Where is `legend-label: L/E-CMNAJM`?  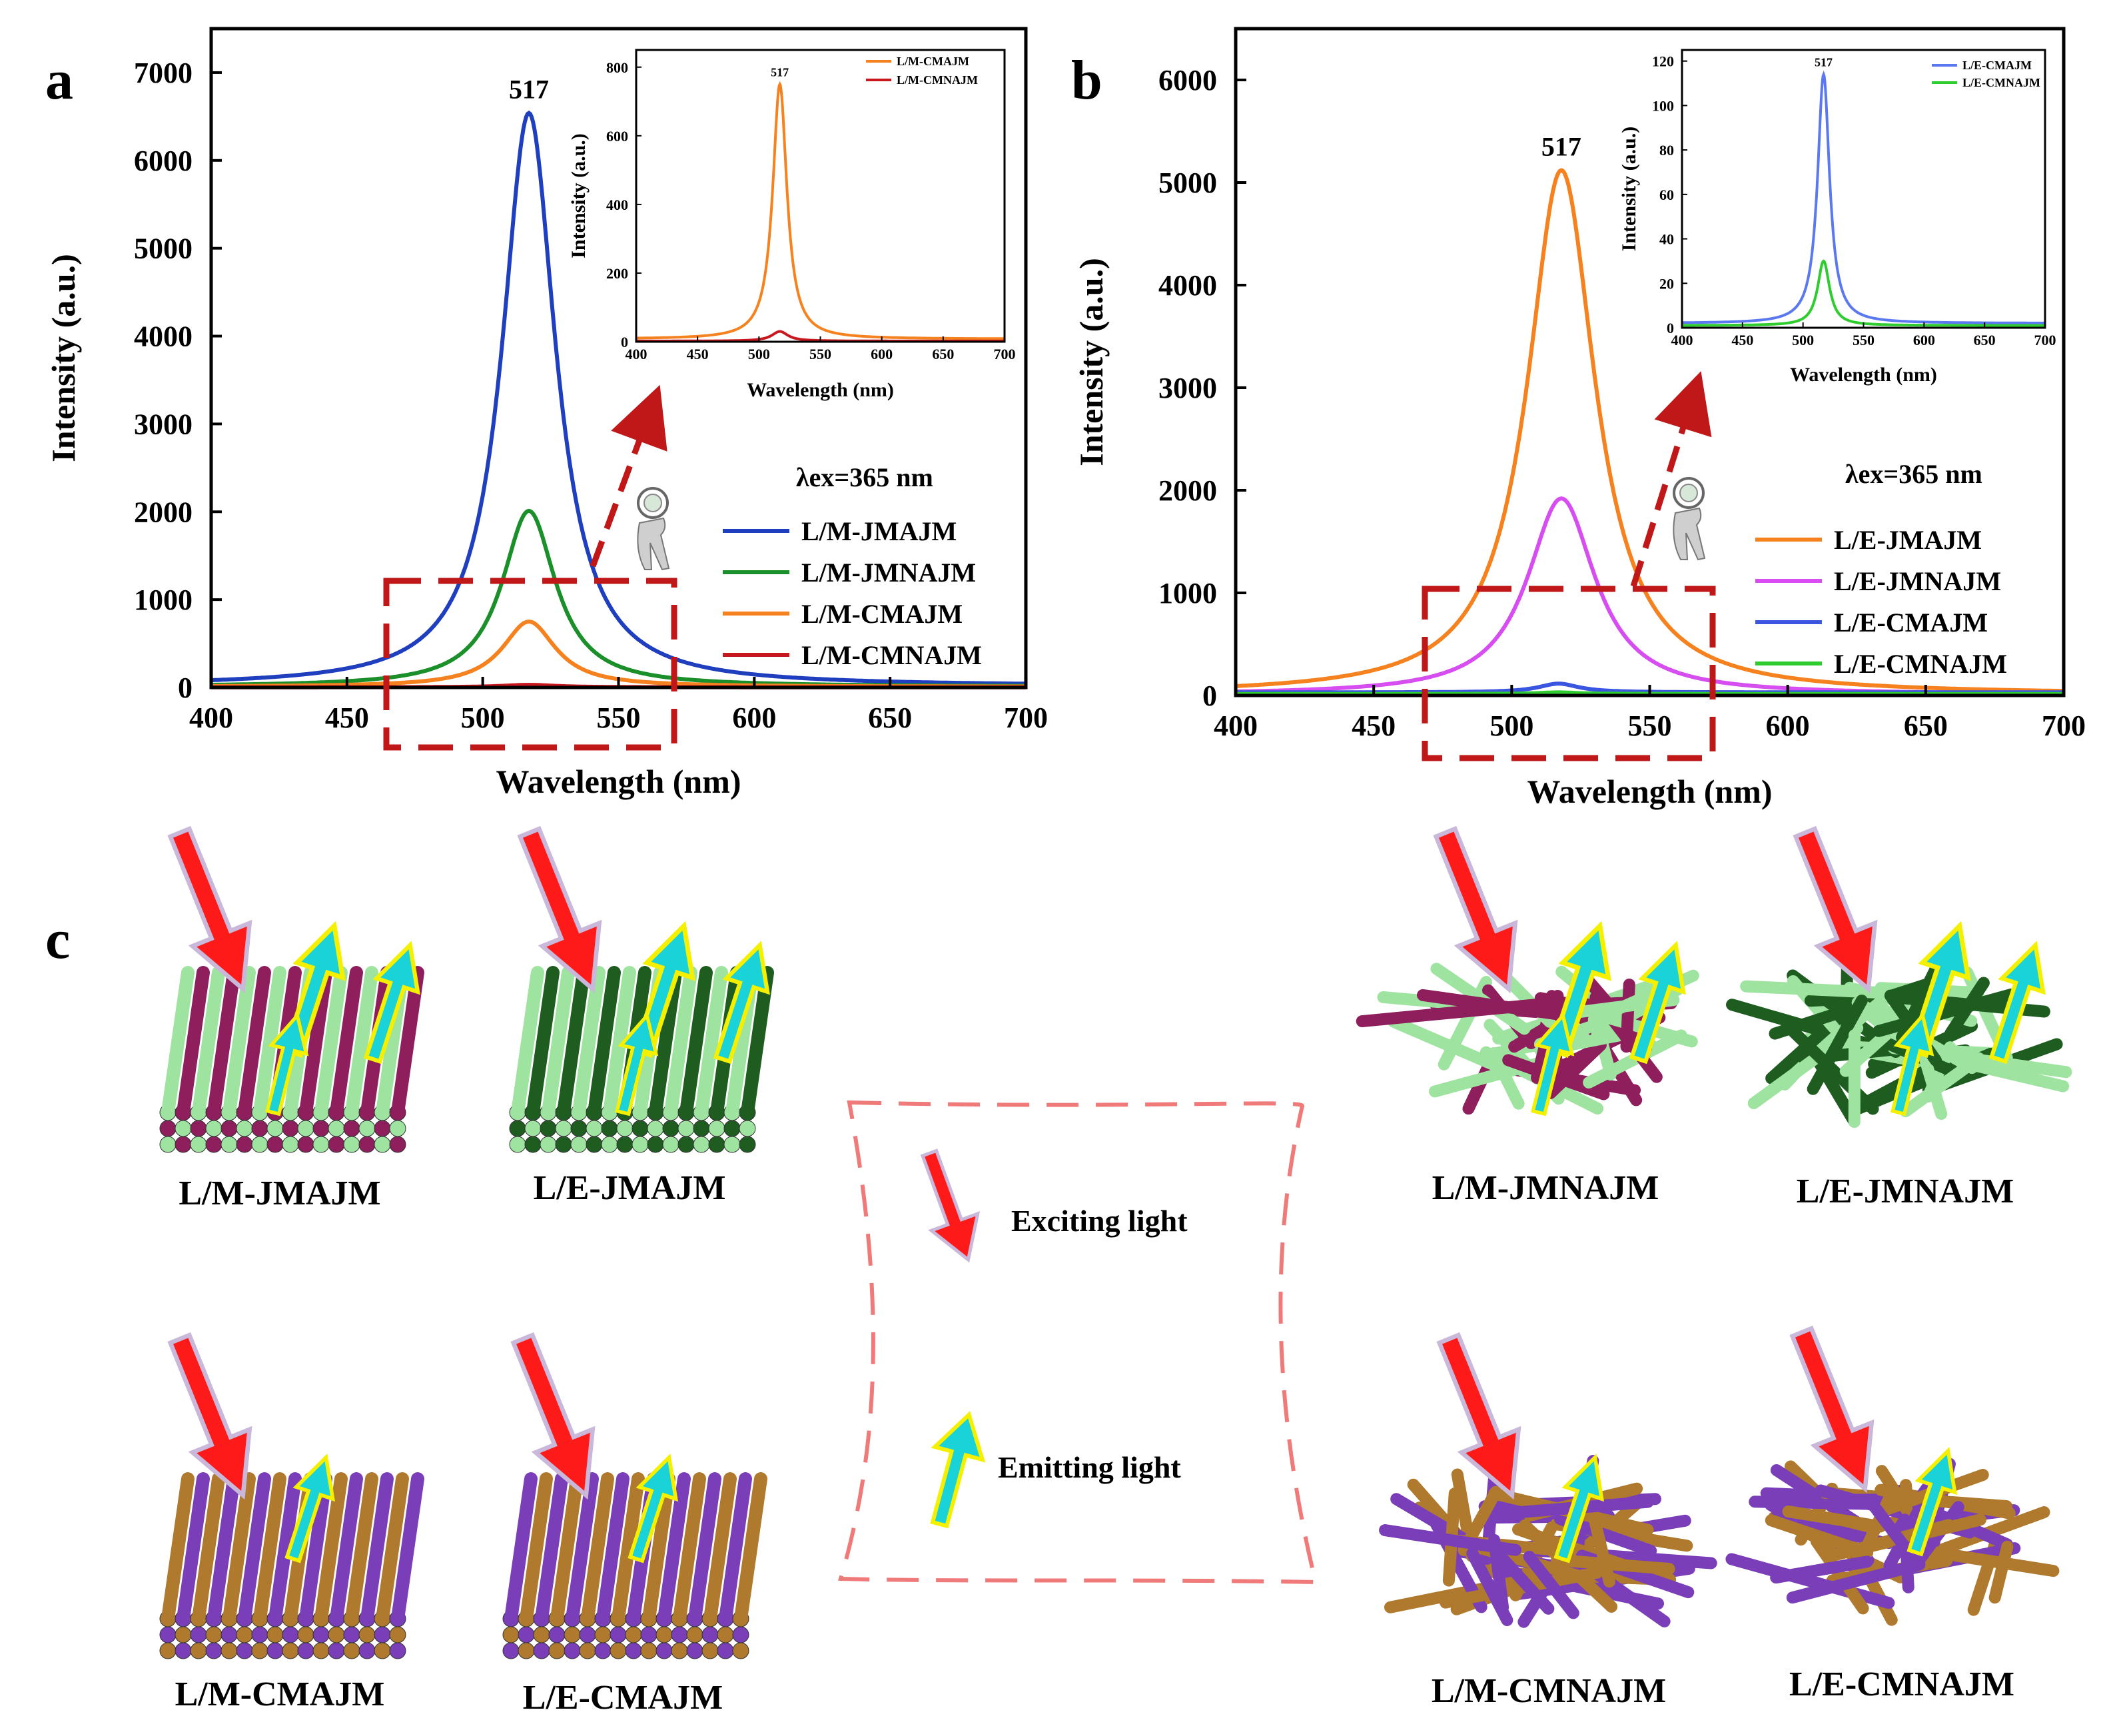 legend-label: L/E-CMNAJM is located at coordinates (1920, 664).